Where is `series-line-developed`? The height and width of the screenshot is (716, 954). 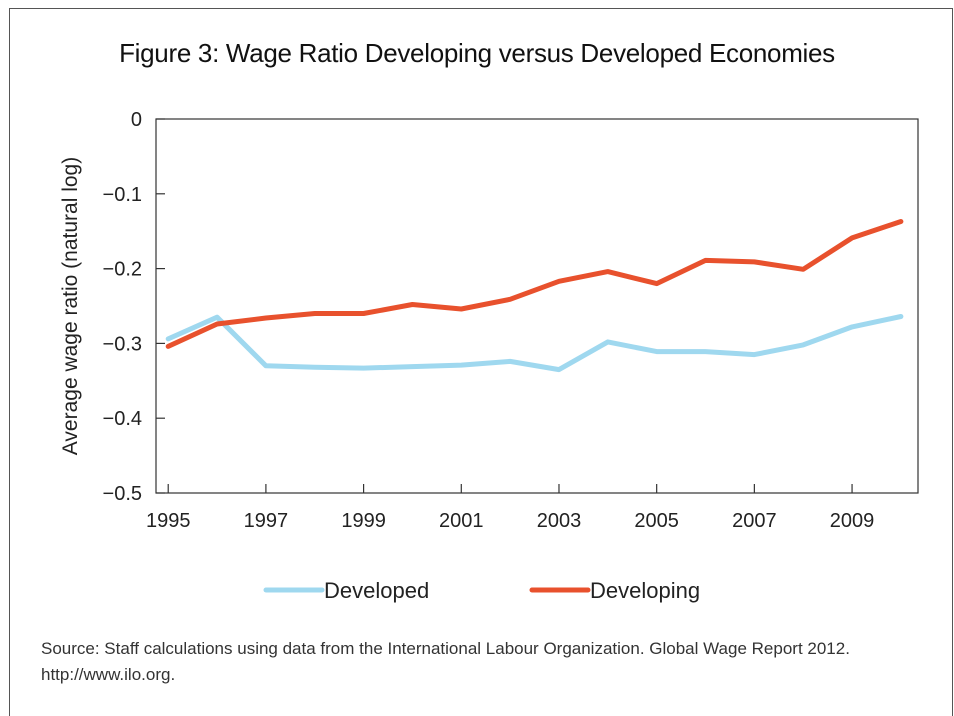 series-line-developed is located at coordinates (534, 343).